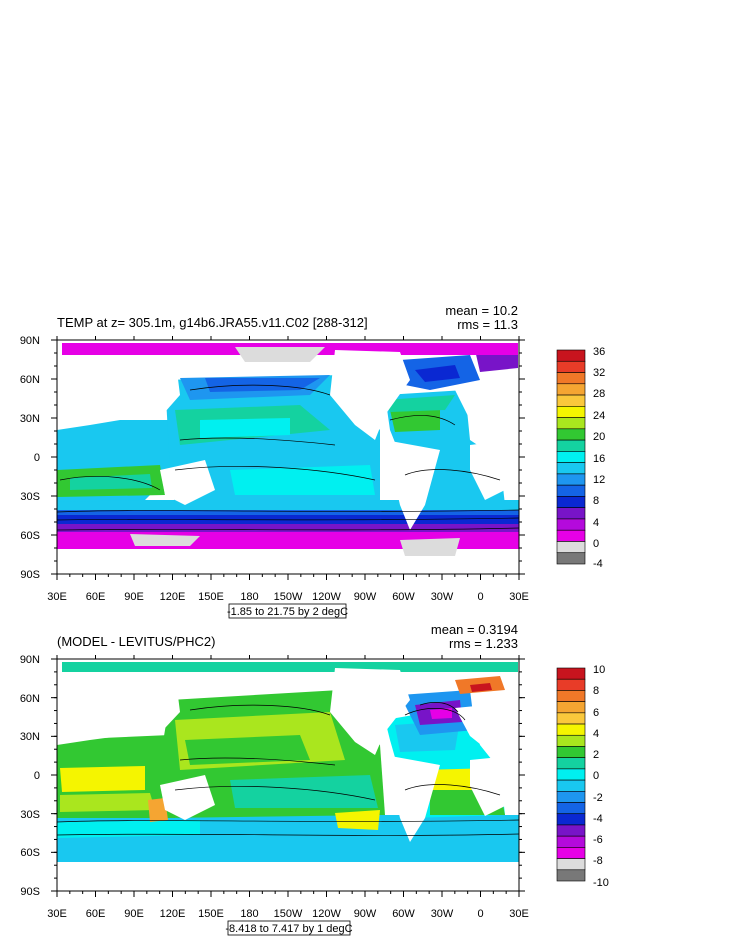 Image resolution: width=733 pixels, height=945 pixels. I want to click on colorbar-label: -10, so click(601, 883).